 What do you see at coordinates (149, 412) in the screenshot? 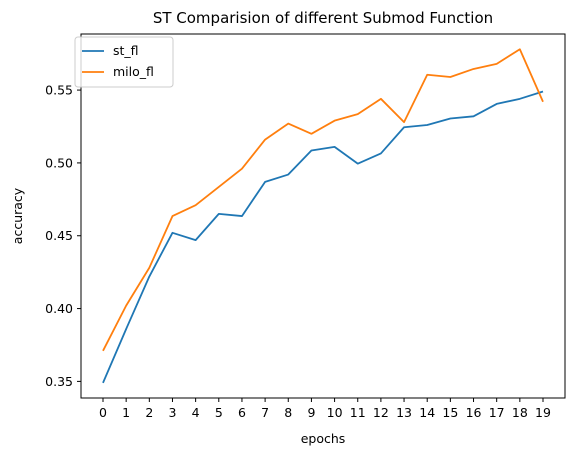
I see `x-tick-label: 2` at bounding box center [149, 412].